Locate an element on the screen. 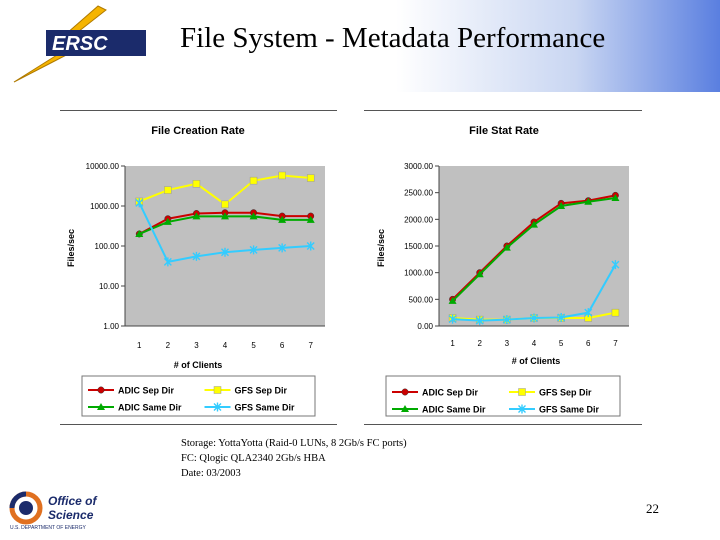  y-tick-label: 500.00 is located at coordinates (421, 299).